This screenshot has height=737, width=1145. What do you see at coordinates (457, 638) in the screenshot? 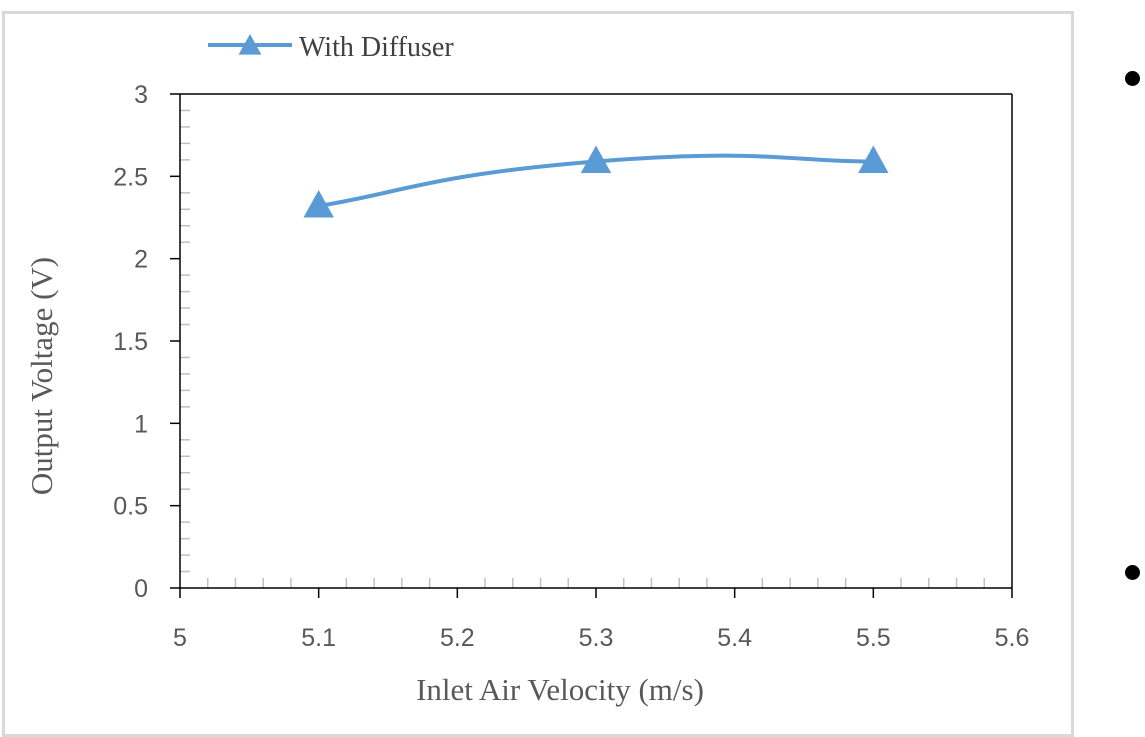
I see `x-tick-label: 5.2` at bounding box center [457, 638].